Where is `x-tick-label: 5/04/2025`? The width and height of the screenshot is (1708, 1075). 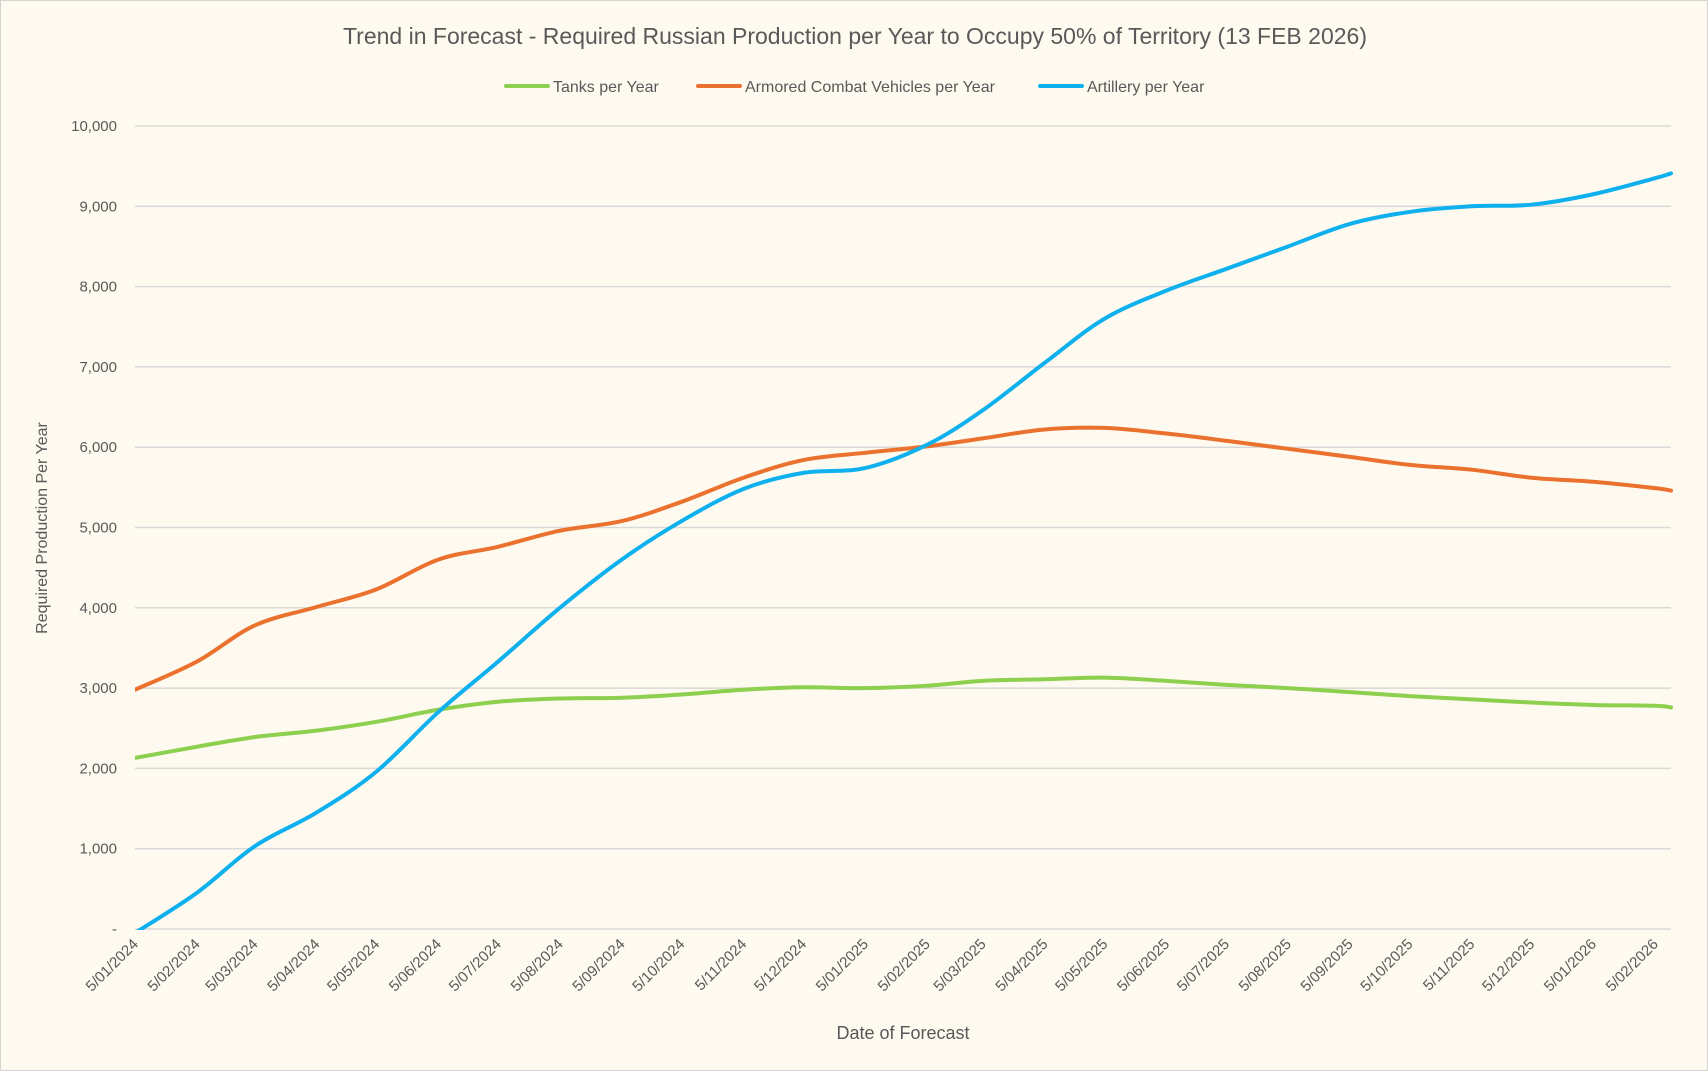 x-tick-label: 5/04/2025 is located at coordinates (1021, 965).